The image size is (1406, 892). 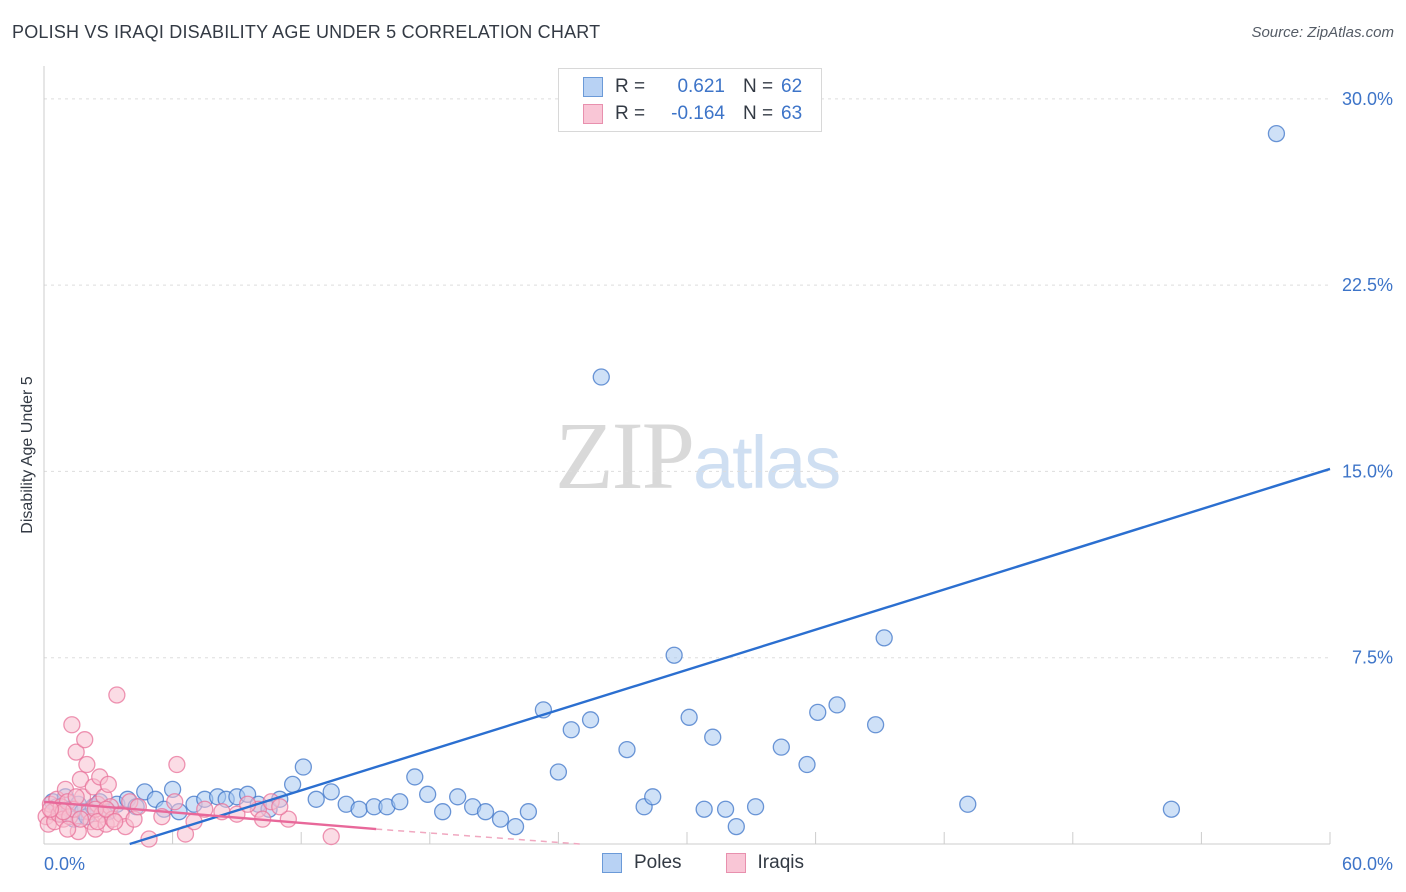 What do you see at coordinates (658, 862) in the screenshot?
I see `series-label-poles: Poles` at bounding box center [658, 862].